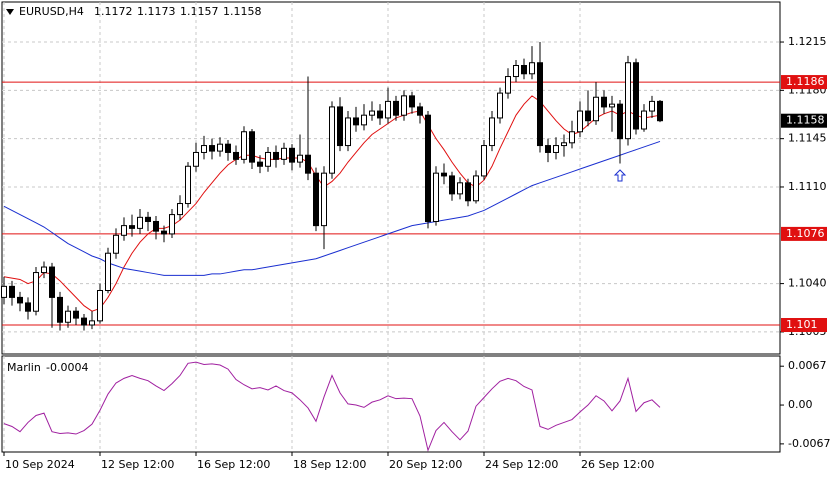 The width and height of the screenshot is (838, 480). I want to click on x-tick-label: 24 Sep 12:00, so click(521, 464).